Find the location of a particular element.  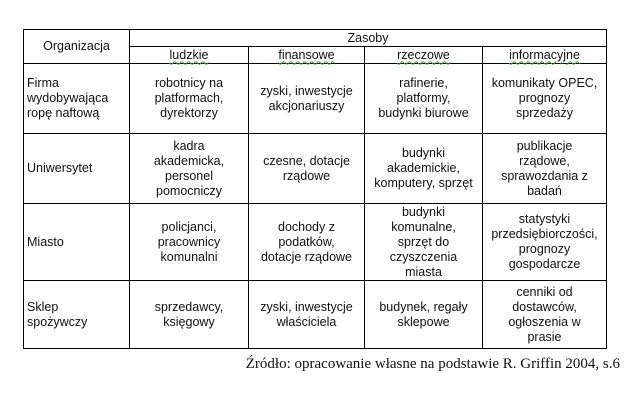

table-cell: komunikaty OPEC, prognozy sprzedaży is located at coordinates (544, 98).